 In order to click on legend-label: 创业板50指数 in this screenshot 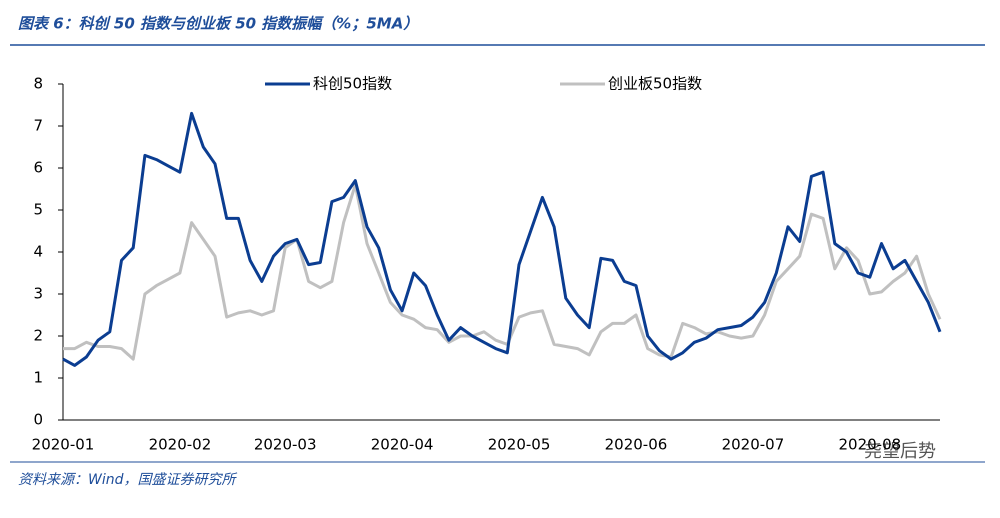, I will do `click(655, 84)`.